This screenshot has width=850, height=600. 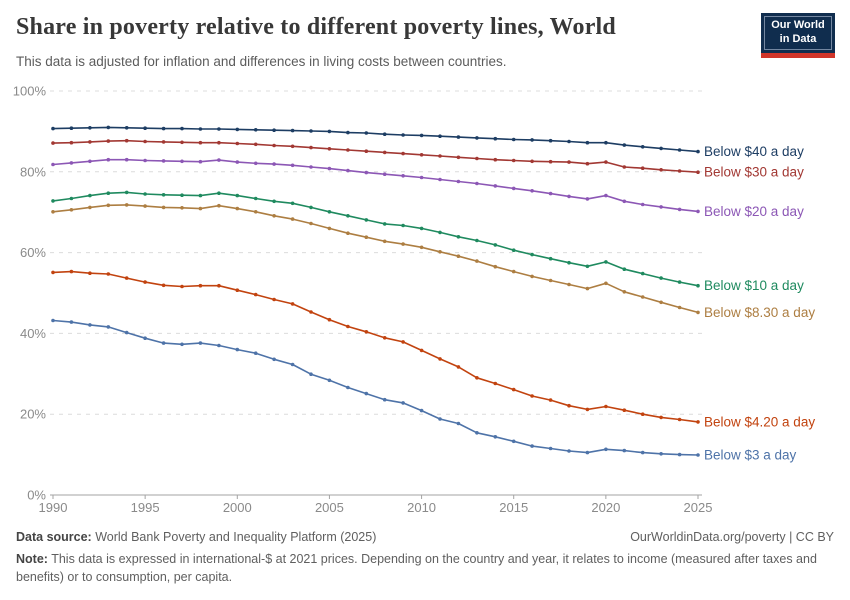 What do you see at coordinates (569, 141) in the screenshot?
I see `point-below-40-a-day-2018` at bounding box center [569, 141].